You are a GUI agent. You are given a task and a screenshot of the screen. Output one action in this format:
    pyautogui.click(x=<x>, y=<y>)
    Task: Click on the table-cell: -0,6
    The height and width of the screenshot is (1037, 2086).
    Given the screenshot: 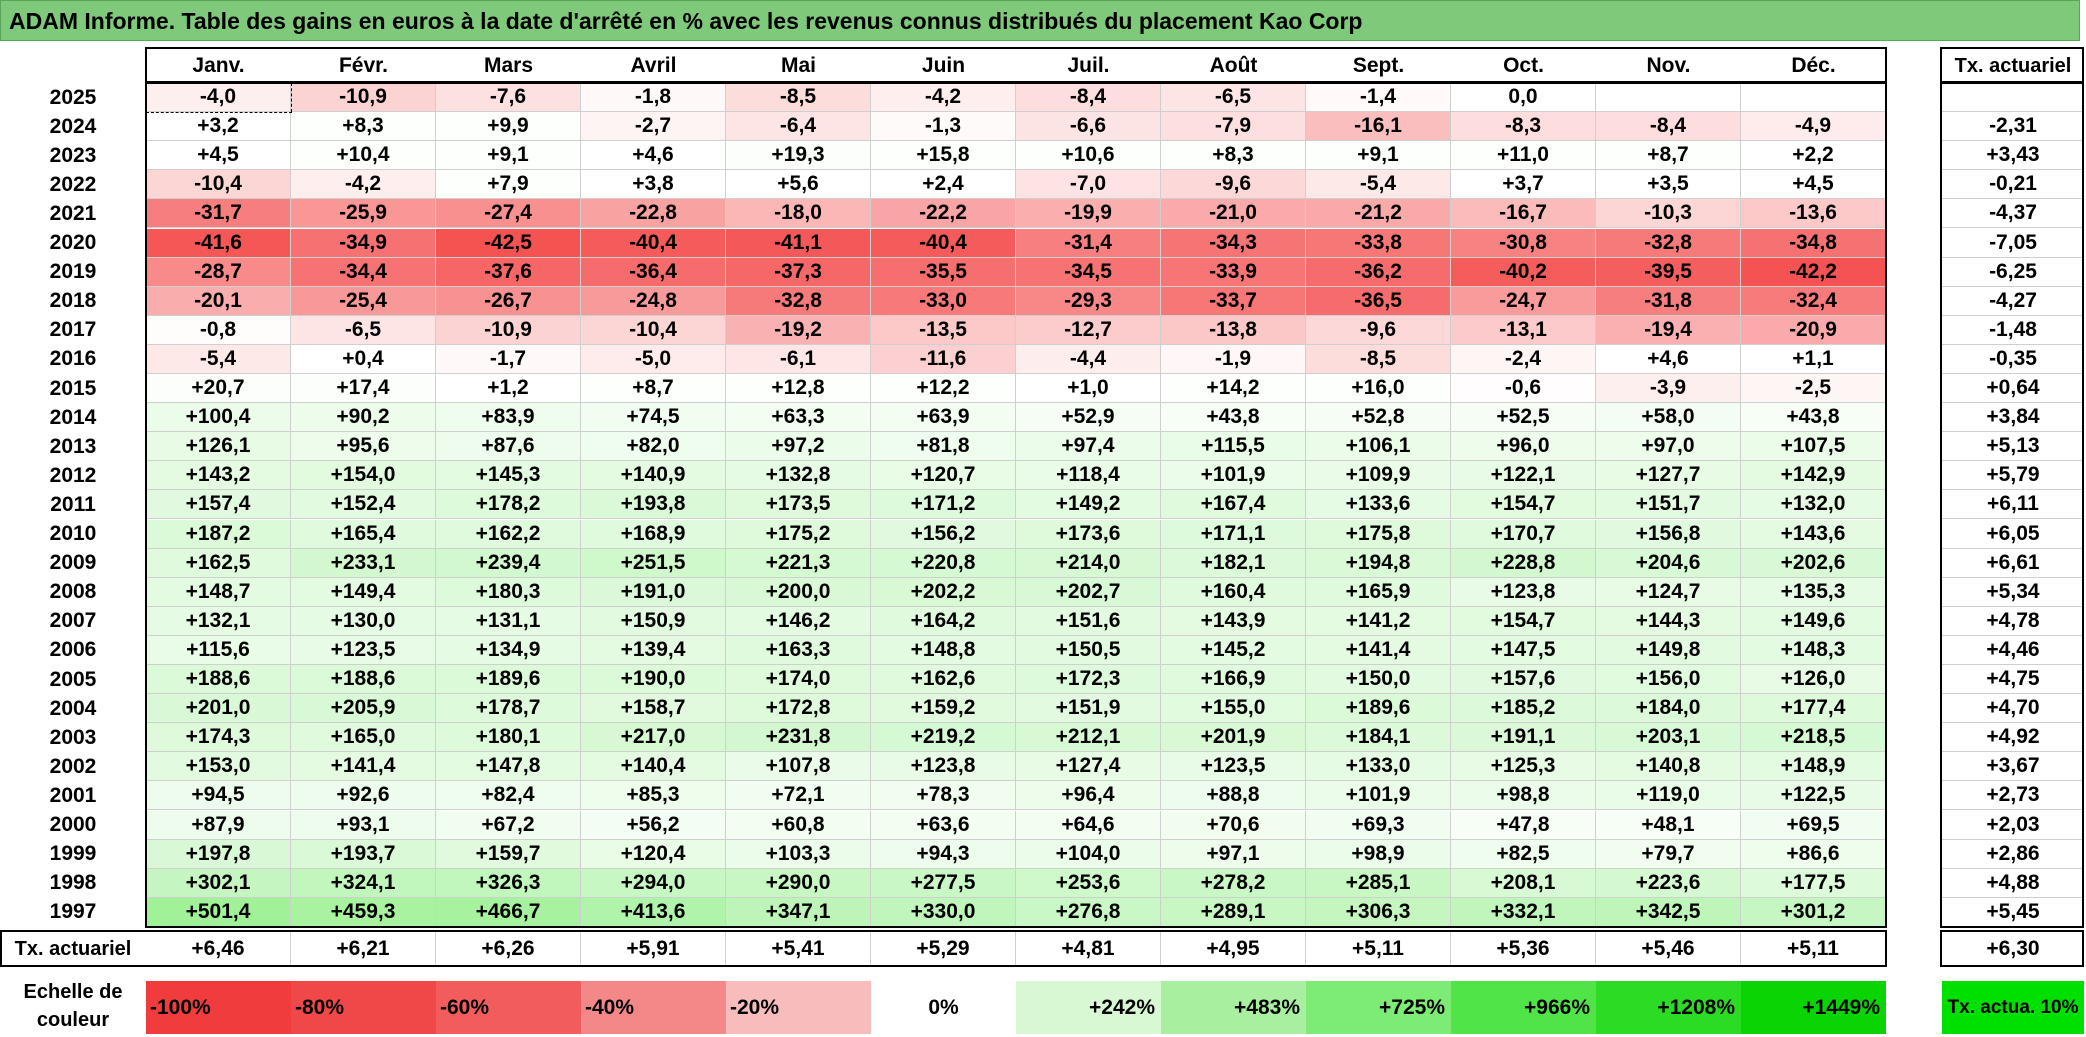 What is the action you would take?
    pyautogui.click(x=1523, y=389)
    